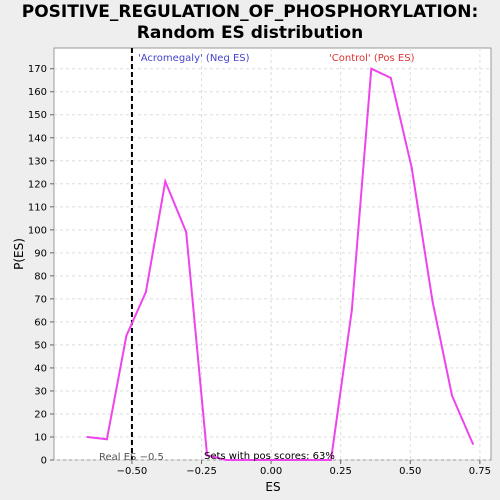 The height and width of the screenshot is (500, 500). What do you see at coordinates (40, 391) in the screenshot?
I see `y-tick-label: 30` at bounding box center [40, 391].